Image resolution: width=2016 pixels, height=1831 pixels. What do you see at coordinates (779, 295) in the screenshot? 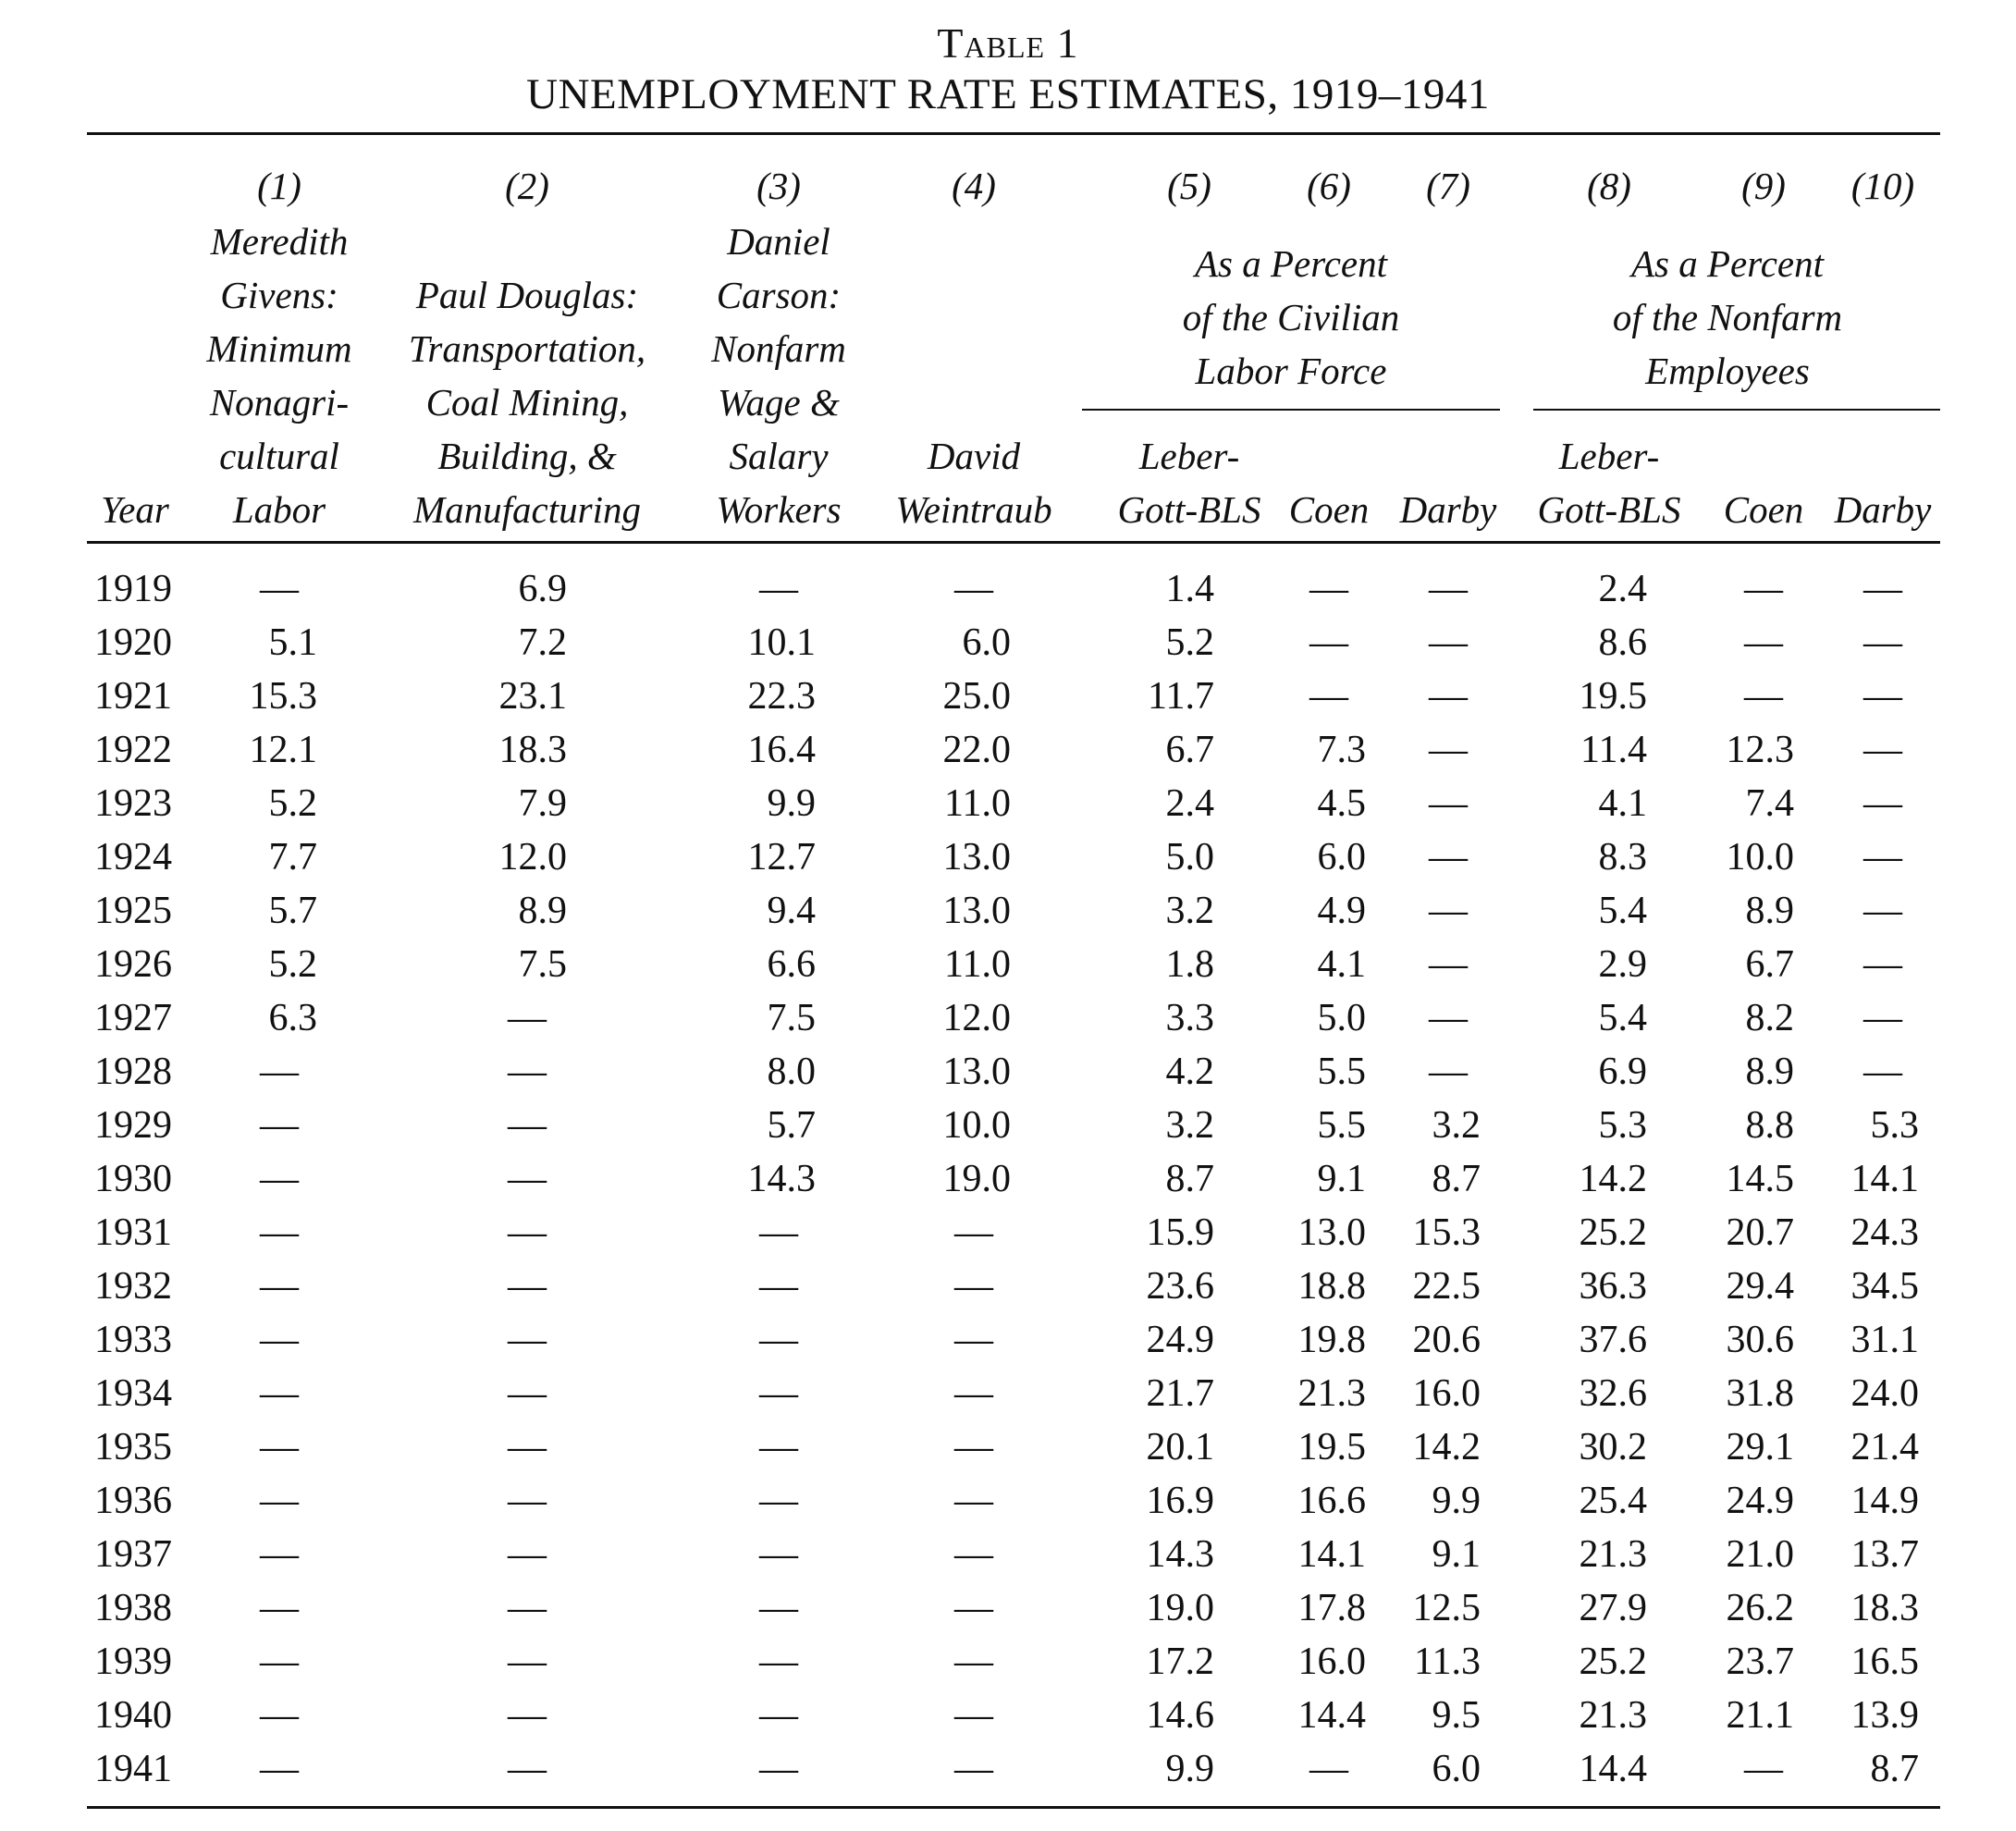
I see `column-3-header-line: Carson:` at bounding box center [779, 295].